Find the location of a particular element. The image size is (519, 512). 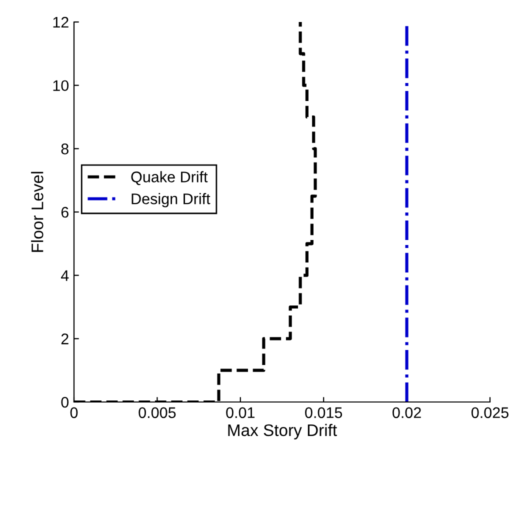

x-axis-title: Max Story Drift is located at coordinates (282, 432).